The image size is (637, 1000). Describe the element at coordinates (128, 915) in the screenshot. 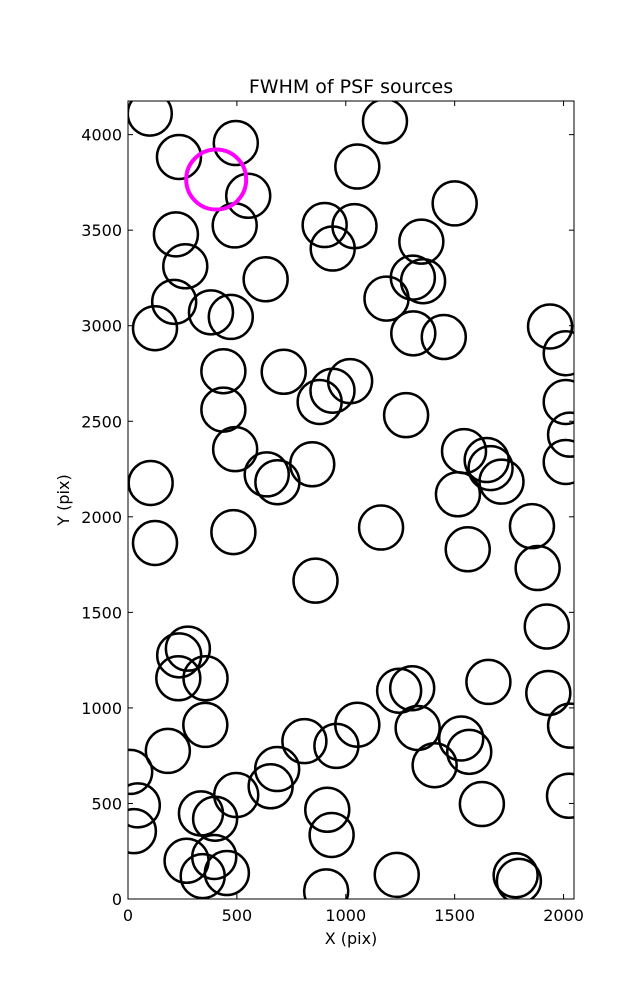

I see `x-tick-label: 0` at that location.